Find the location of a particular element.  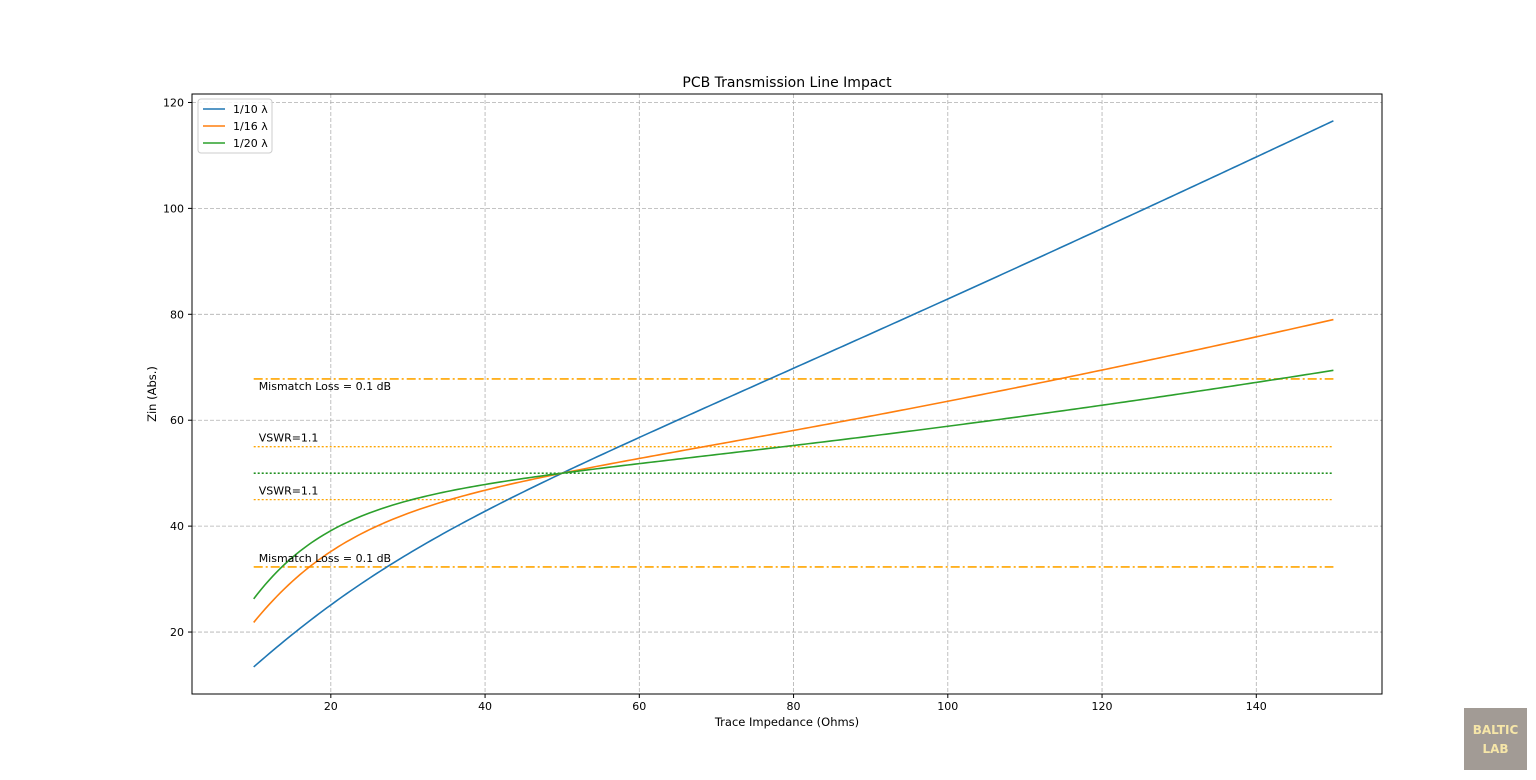

y-tick-label: 60 is located at coordinates (177, 420).